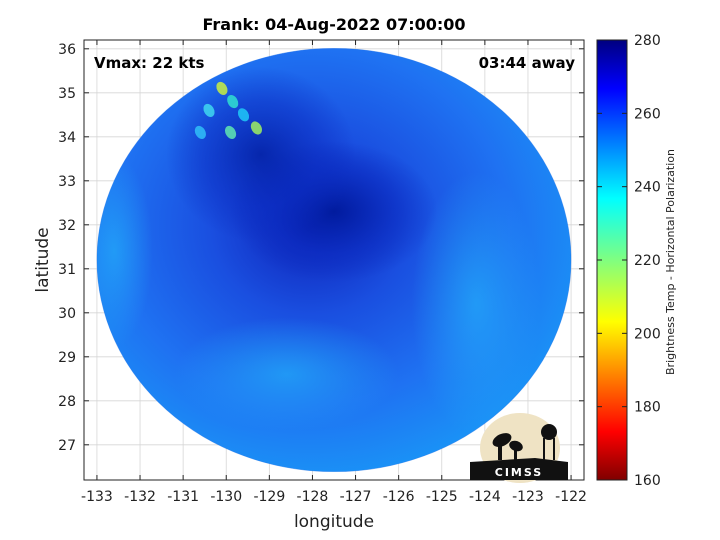 This screenshot has width=720, height=540. Describe the element at coordinates (571, 497) in the screenshot. I see `x-tick-label: -122` at that location.